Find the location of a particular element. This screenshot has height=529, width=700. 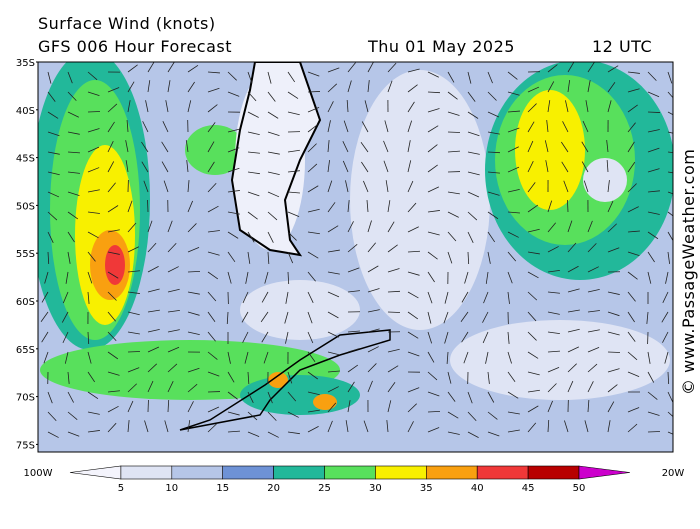

credit: © www.PassageWeather.com is located at coordinates (688, 272).